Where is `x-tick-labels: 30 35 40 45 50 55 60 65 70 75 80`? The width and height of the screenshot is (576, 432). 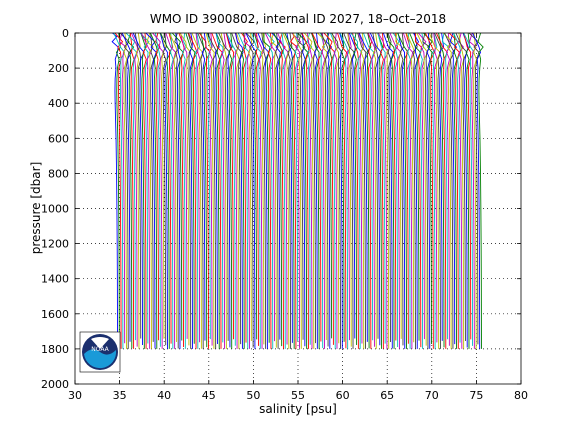
x-tick-labels: 30 35 40 45 50 55 60 65 70 75 80 is located at coordinates (298, 395).